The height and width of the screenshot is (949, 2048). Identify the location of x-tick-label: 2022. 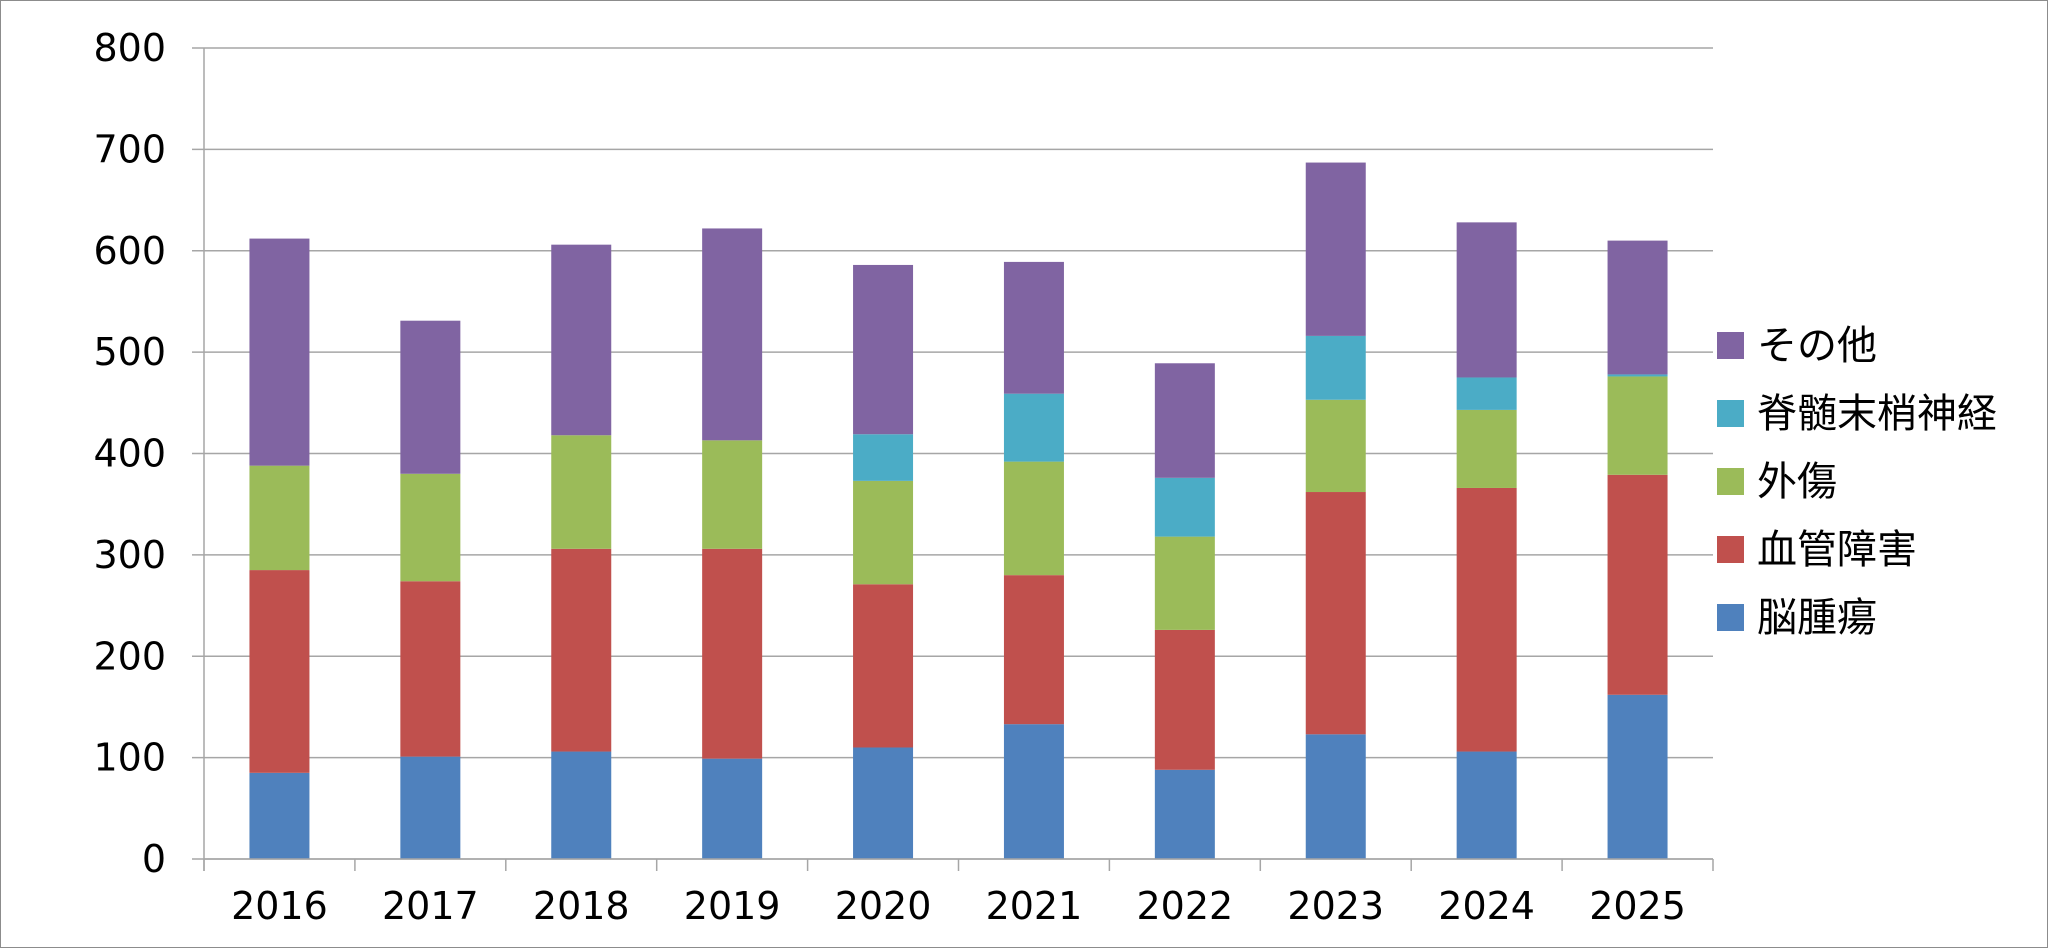
(1184, 906).